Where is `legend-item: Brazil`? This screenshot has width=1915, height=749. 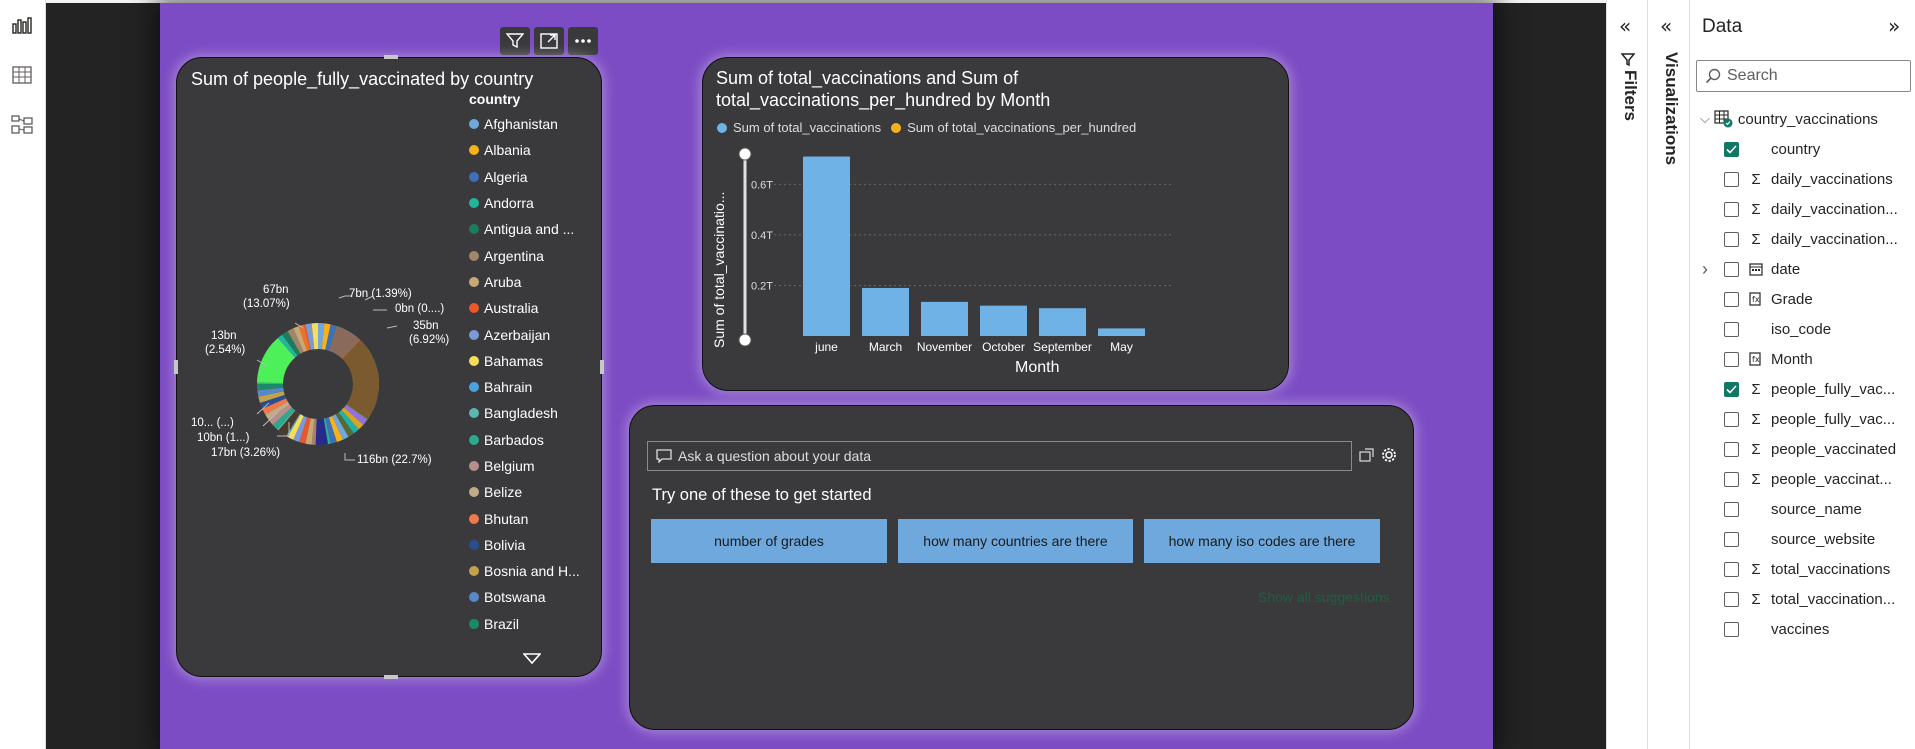
legend-item: Brazil is located at coordinates (534, 624).